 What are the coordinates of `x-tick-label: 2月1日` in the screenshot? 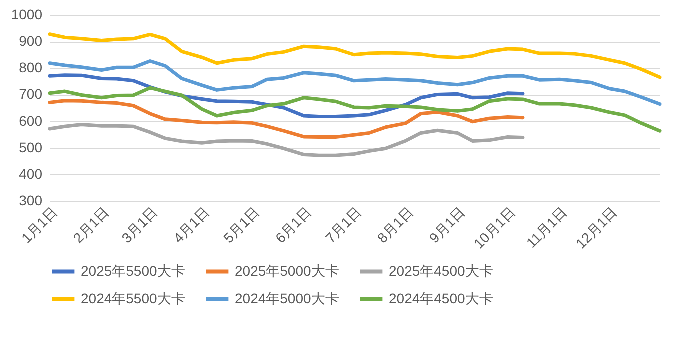 It's located at (91, 225).